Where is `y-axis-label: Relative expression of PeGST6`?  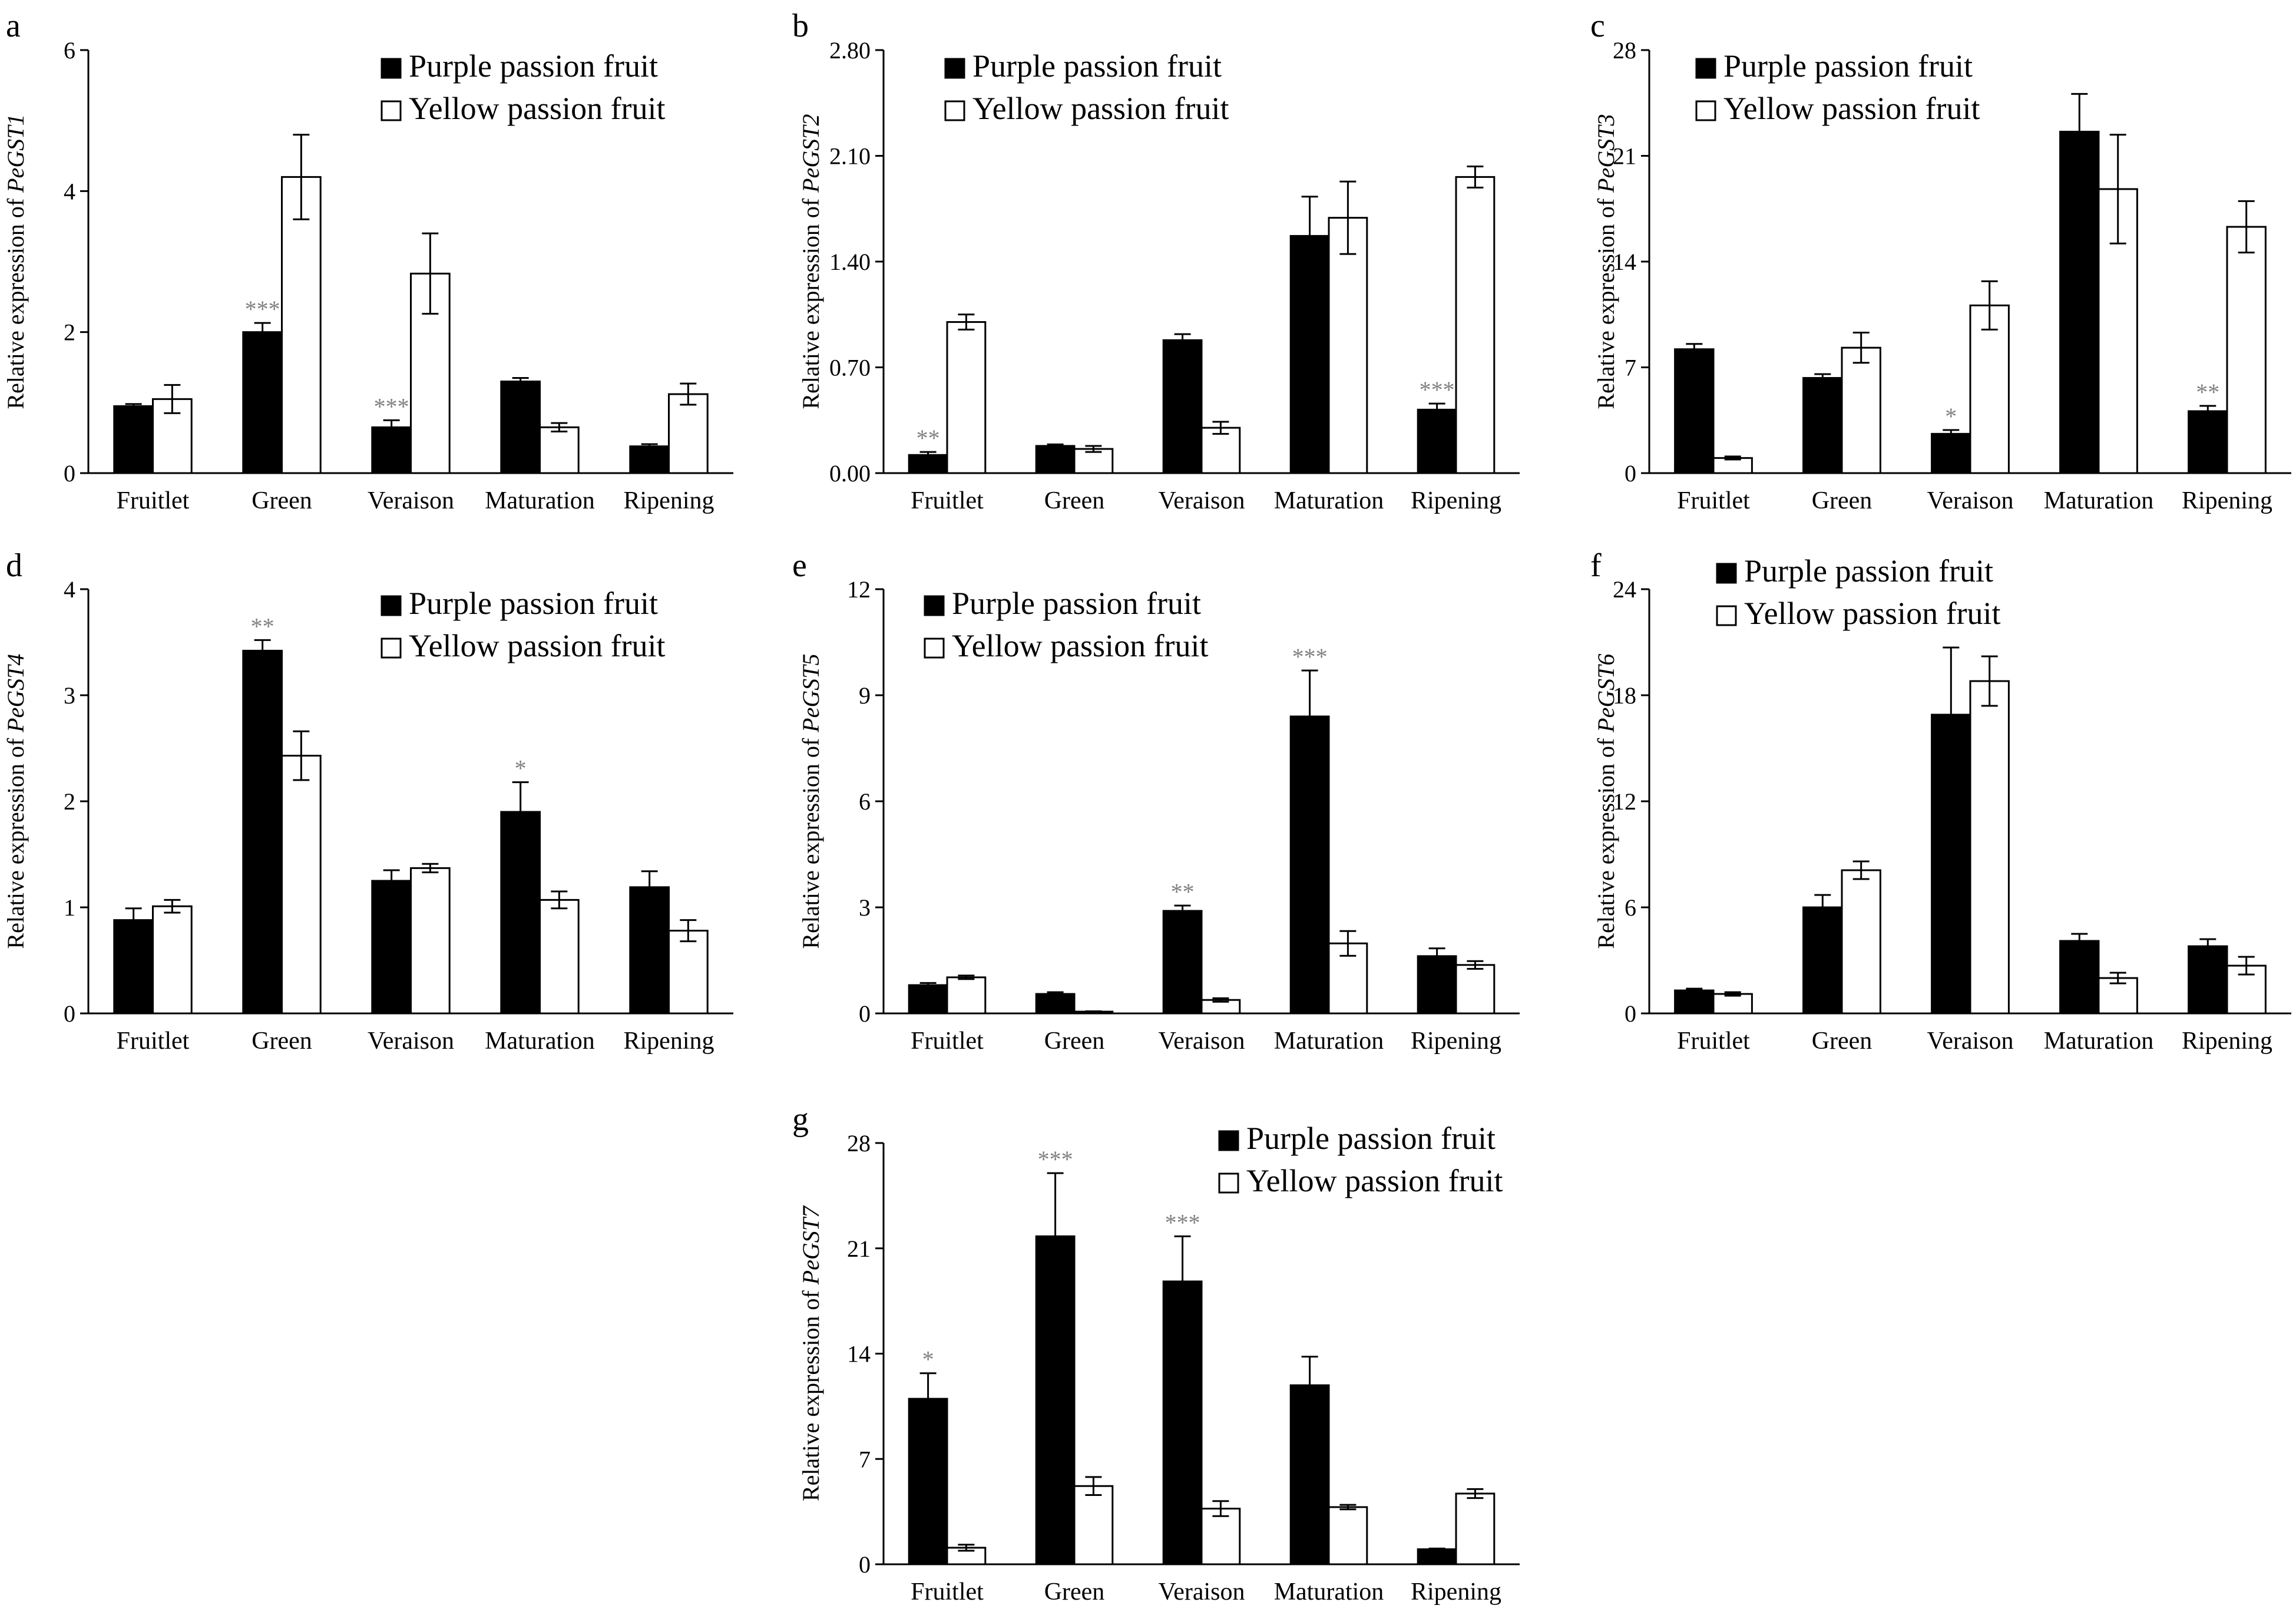
y-axis-label: Relative expression of PeGST6 is located at coordinates (1606, 801).